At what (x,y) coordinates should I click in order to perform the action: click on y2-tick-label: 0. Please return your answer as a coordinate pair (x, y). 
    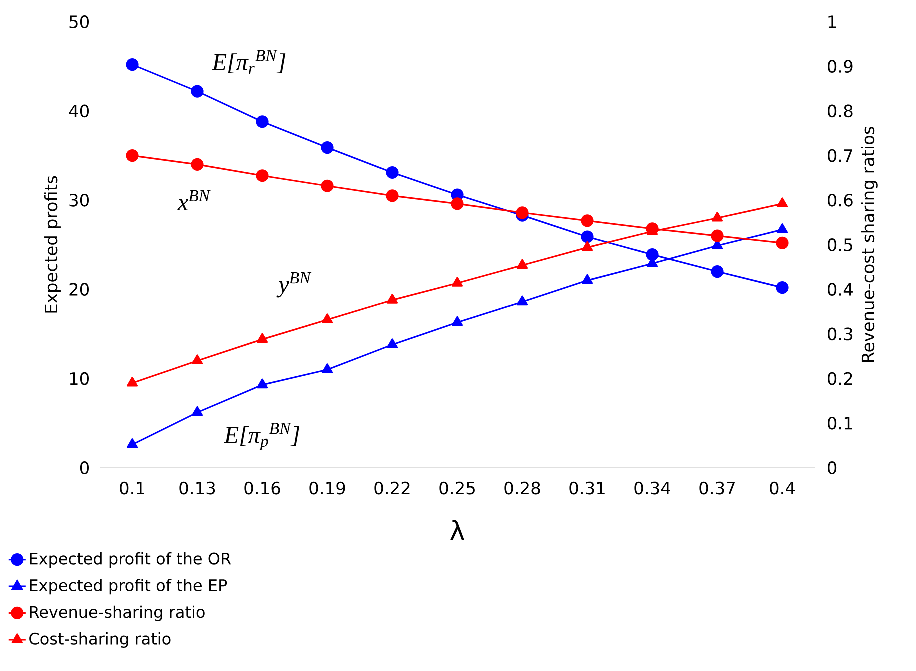
    Looking at the image, I should click on (832, 468).